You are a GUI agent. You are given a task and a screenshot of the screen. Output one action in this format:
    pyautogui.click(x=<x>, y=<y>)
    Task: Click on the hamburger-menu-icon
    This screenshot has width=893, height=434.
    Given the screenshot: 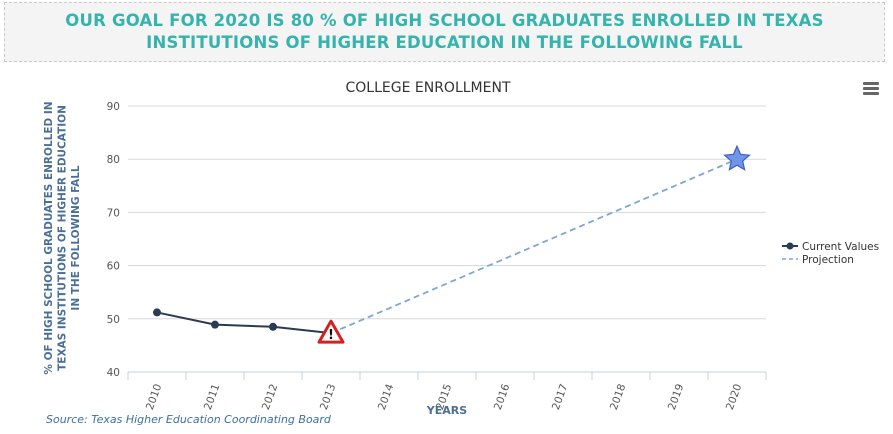 What is the action you would take?
    pyautogui.click(x=871, y=83)
    